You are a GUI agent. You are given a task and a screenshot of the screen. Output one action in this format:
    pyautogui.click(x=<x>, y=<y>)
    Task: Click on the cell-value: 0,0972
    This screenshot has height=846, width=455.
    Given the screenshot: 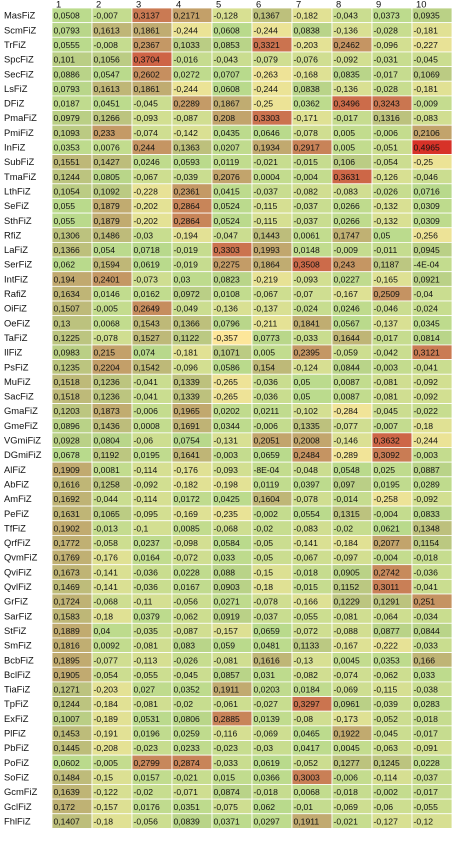 What is the action you would take?
    pyautogui.click(x=187, y=294)
    